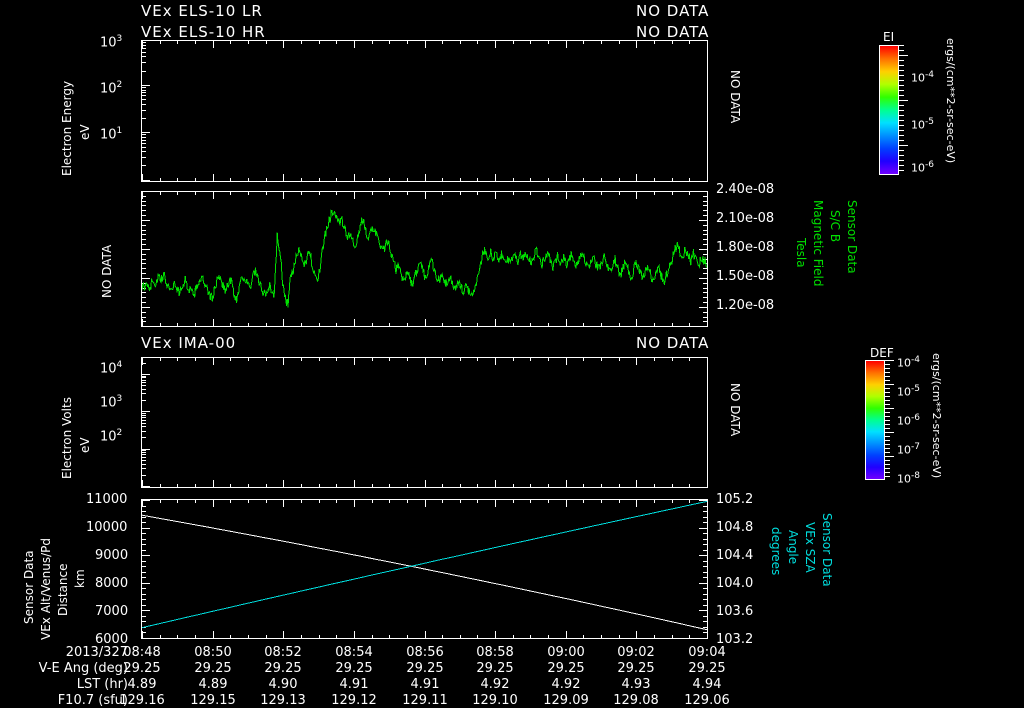 The height and width of the screenshot is (708, 1024). I want to click on panel-electron-energy, so click(424, 111).